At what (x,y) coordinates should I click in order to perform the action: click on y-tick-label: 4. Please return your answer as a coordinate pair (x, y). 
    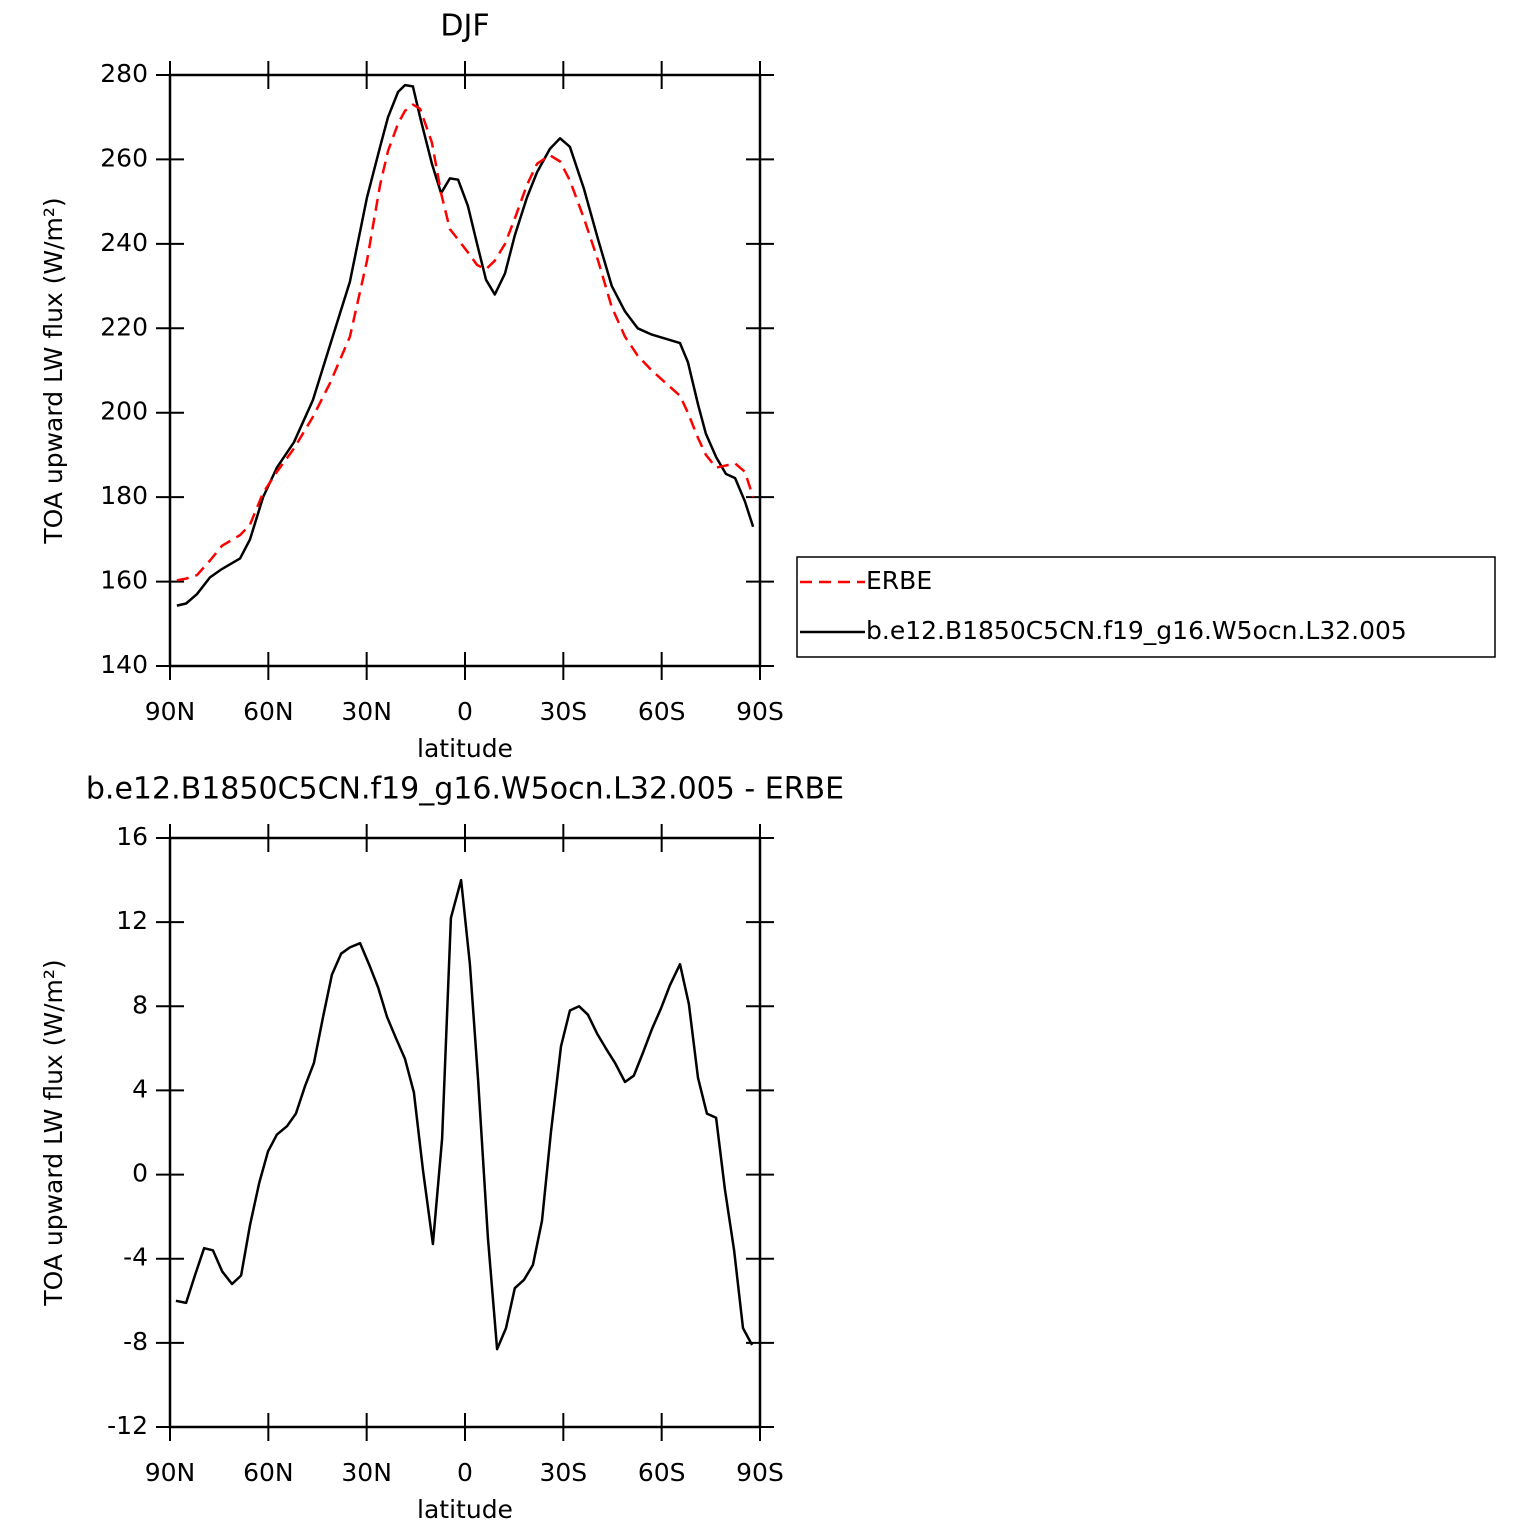
    Looking at the image, I should click on (140, 1088).